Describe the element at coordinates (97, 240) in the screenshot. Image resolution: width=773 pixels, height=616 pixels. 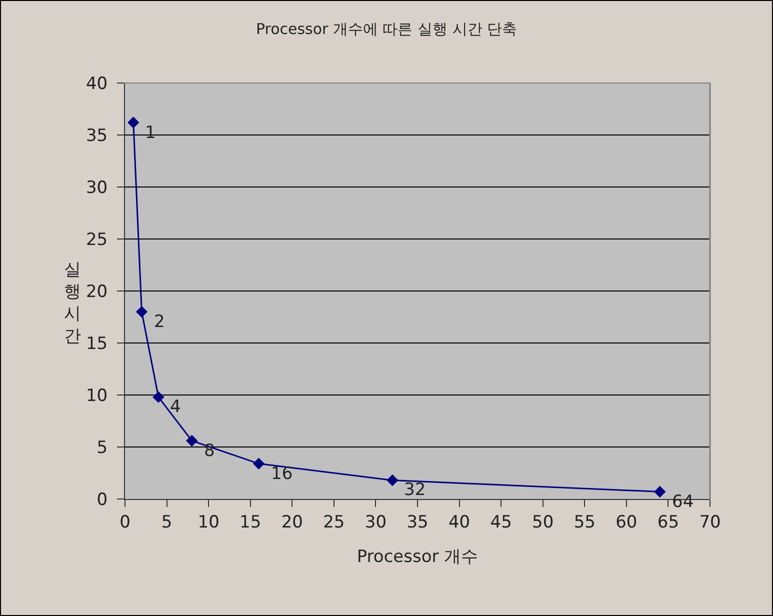
I see `y-tick-label: 25` at that location.